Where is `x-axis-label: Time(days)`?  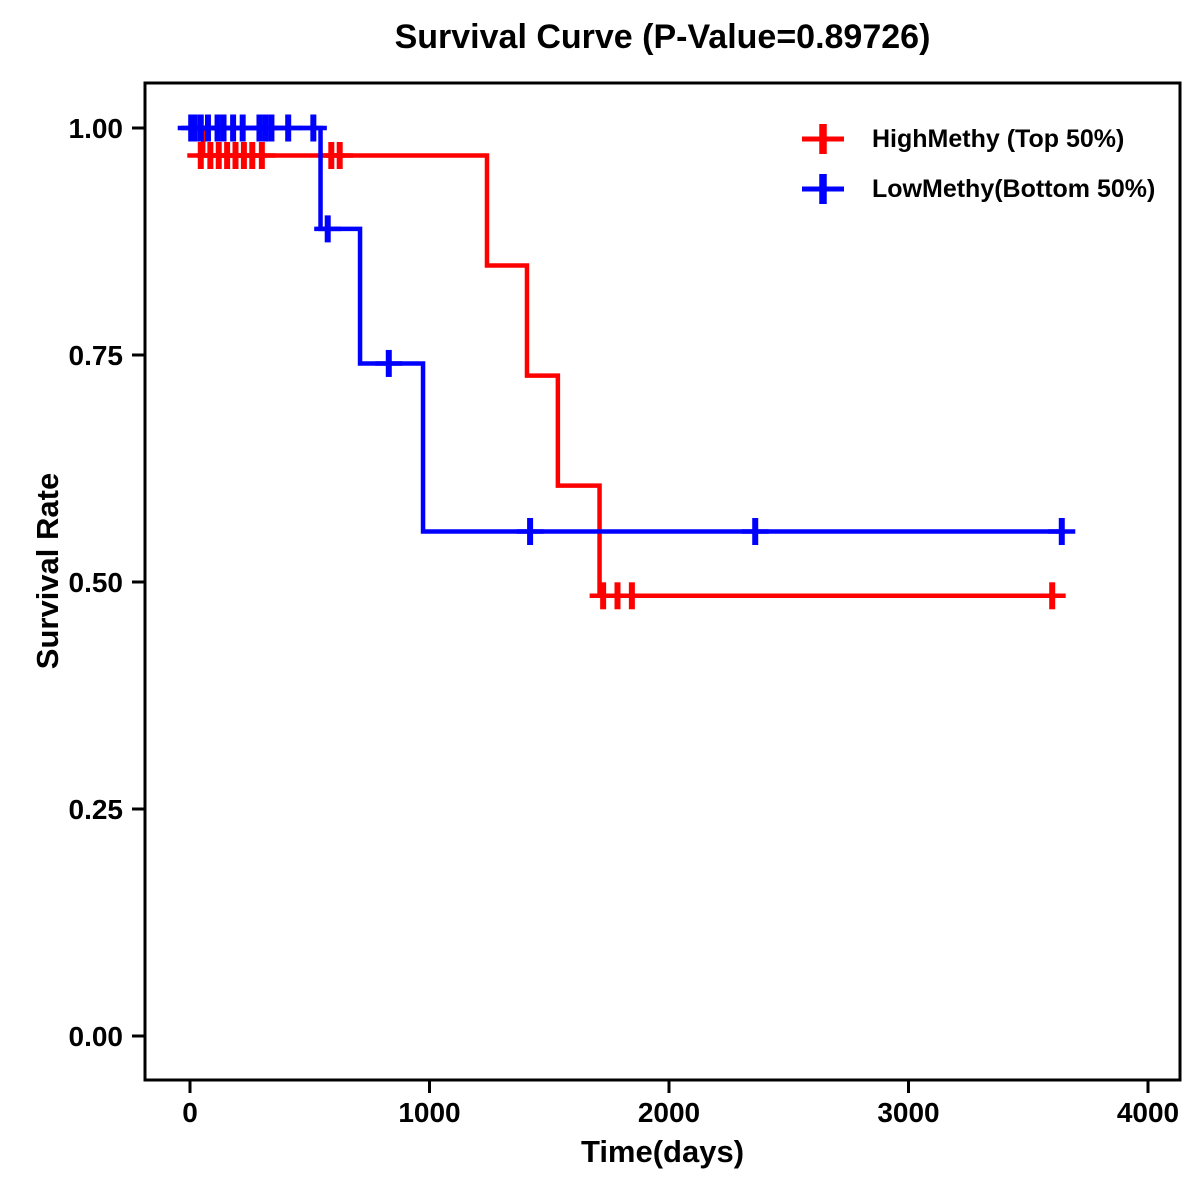 x-axis-label: Time(days) is located at coordinates (662, 1151).